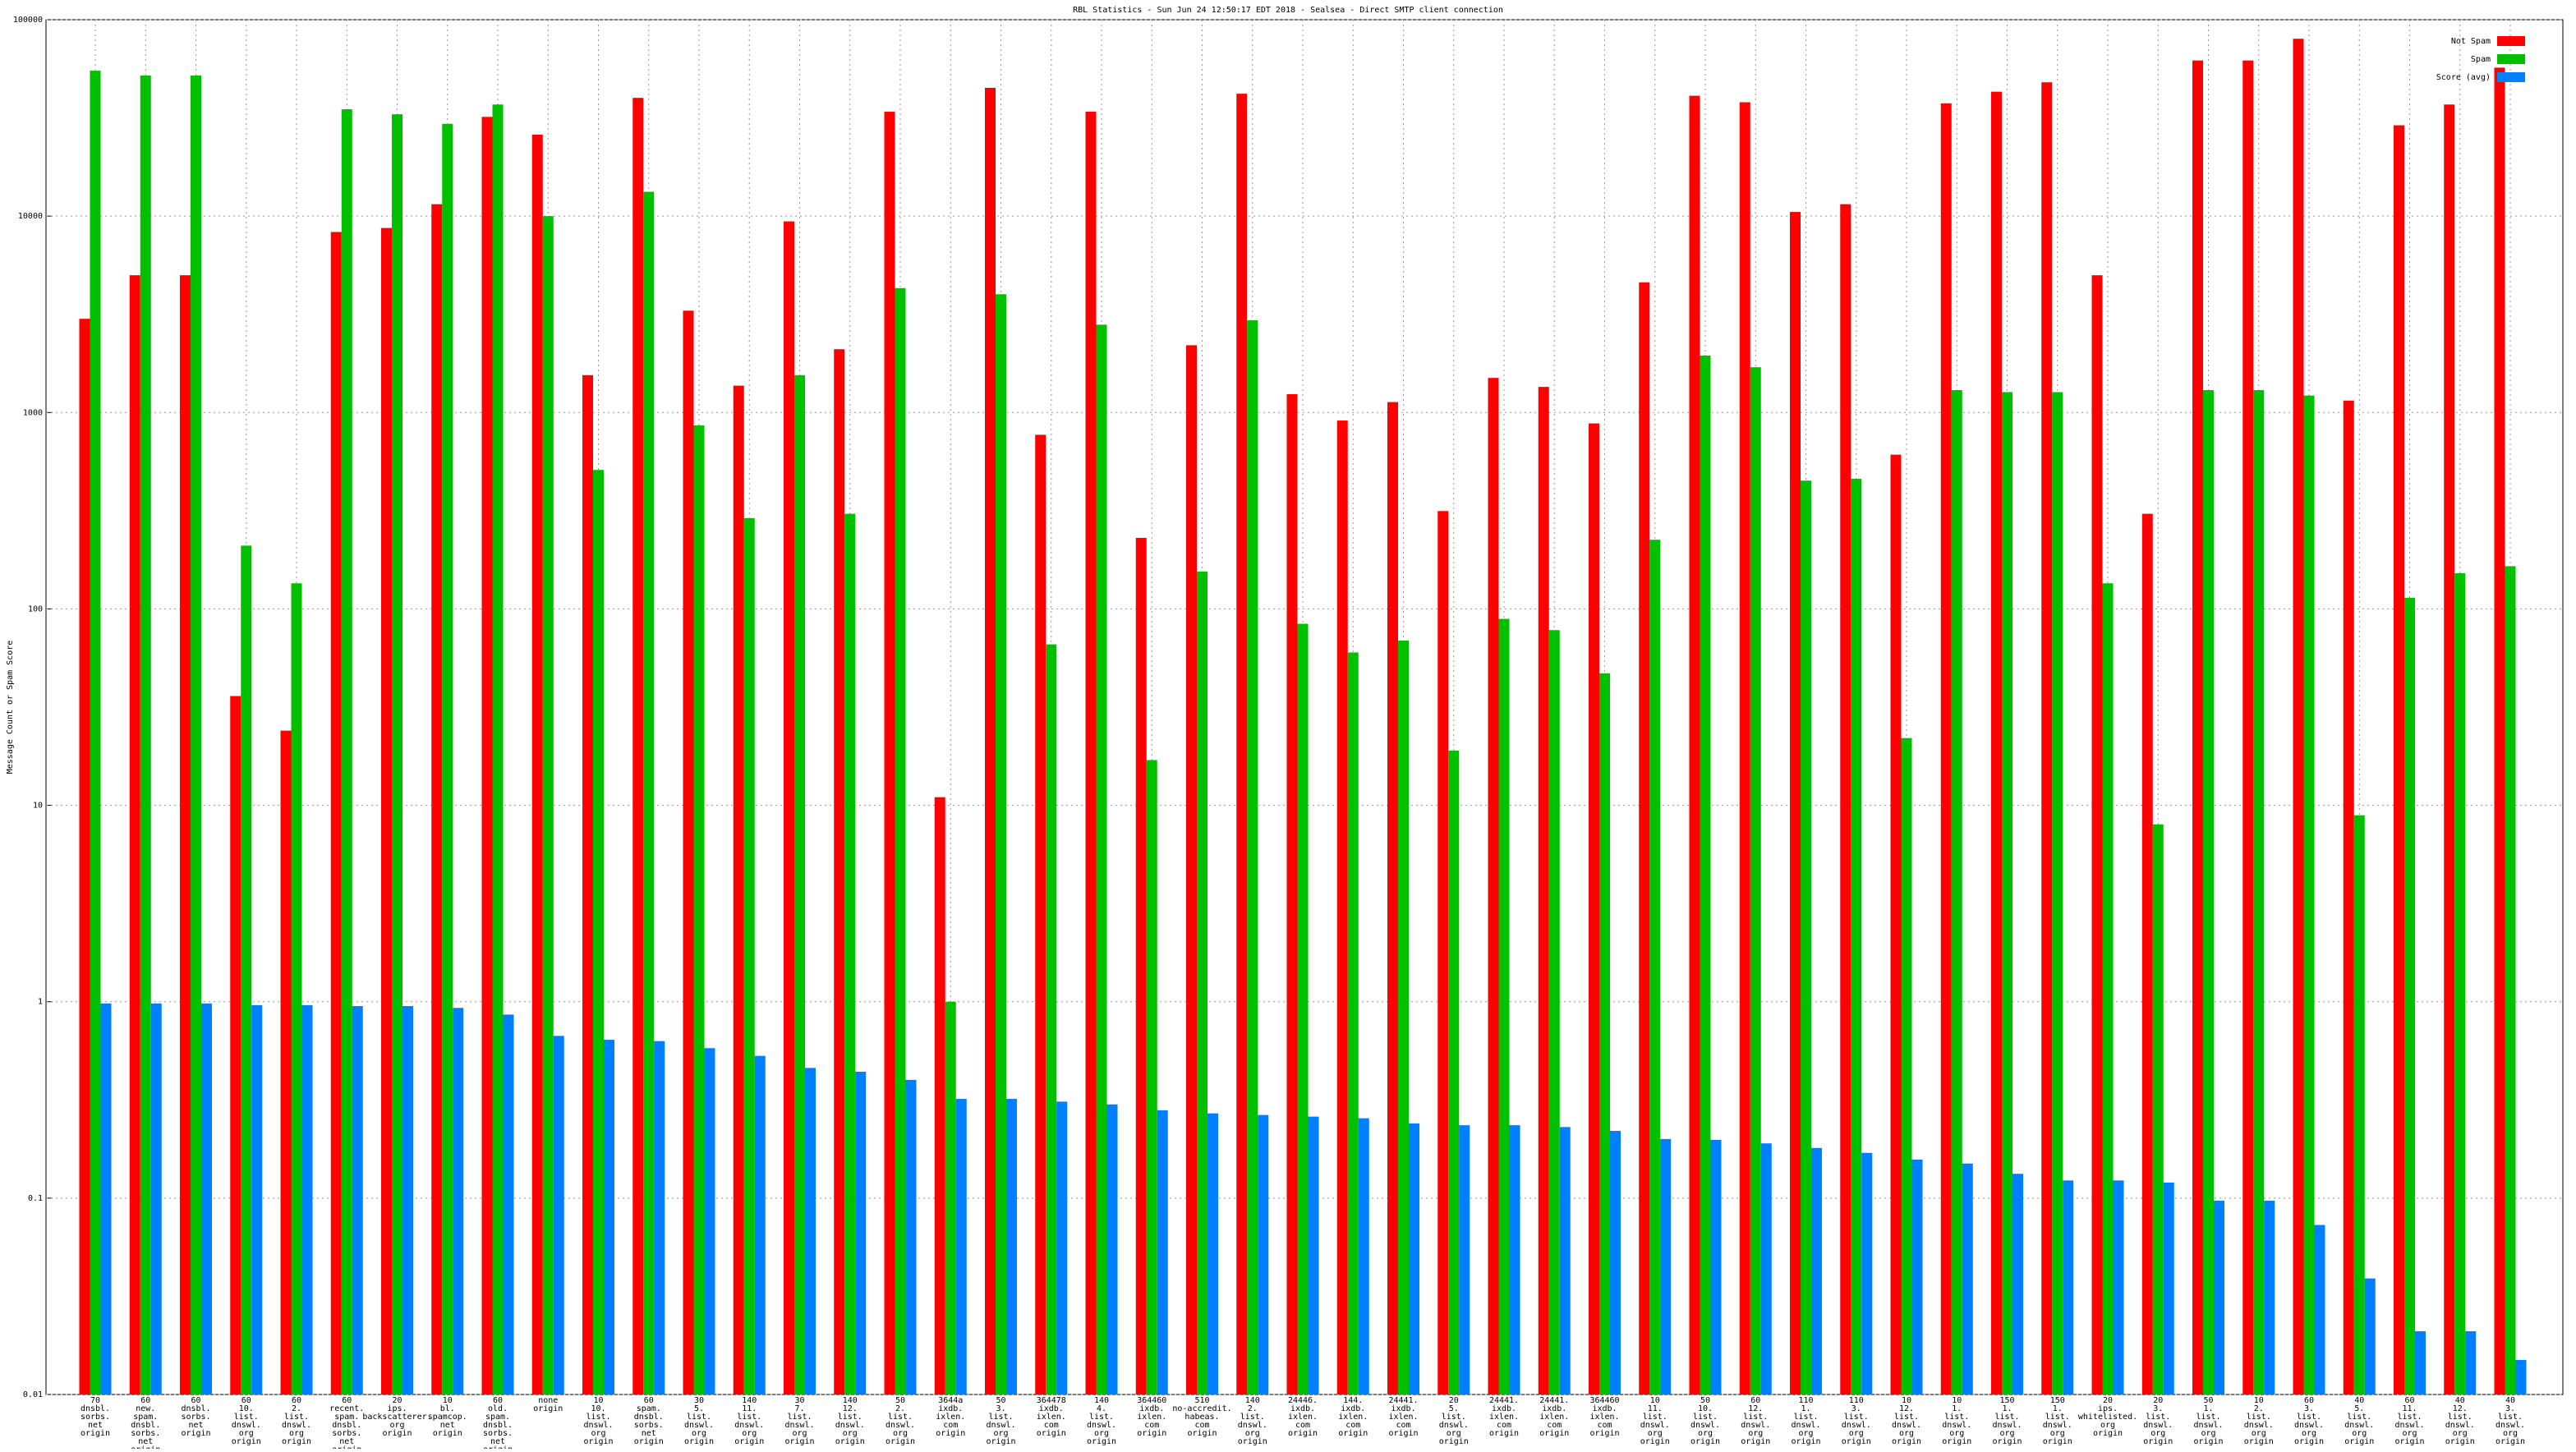 The width and height of the screenshot is (2576, 1452). What do you see at coordinates (699, 1421) in the screenshot?
I see `x-tick-label: 30 5. list. dnswl. org origin` at bounding box center [699, 1421].